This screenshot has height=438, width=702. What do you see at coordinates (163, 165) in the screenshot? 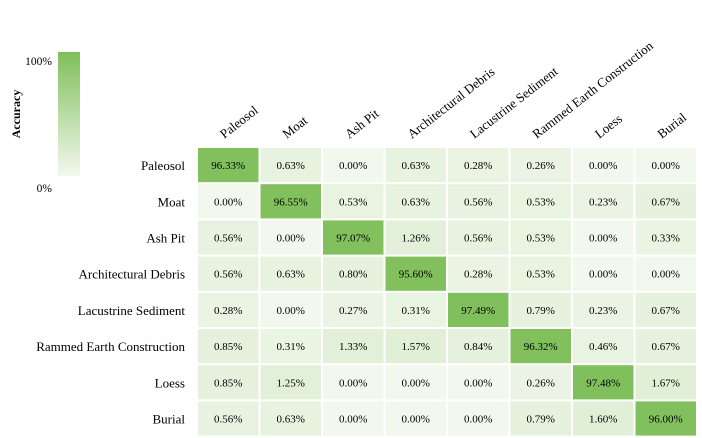
I see `row-label: Paleosol` at bounding box center [163, 165].